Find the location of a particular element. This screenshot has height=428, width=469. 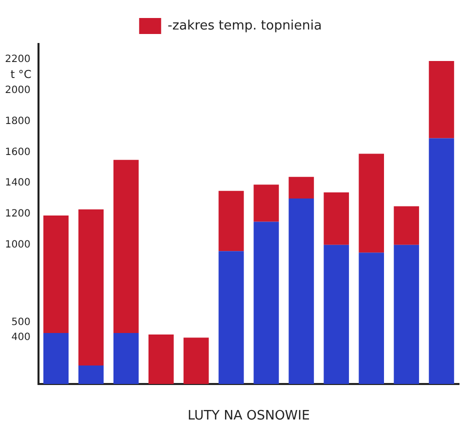

y-tick-label: 2000 is located at coordinates (17, 90).